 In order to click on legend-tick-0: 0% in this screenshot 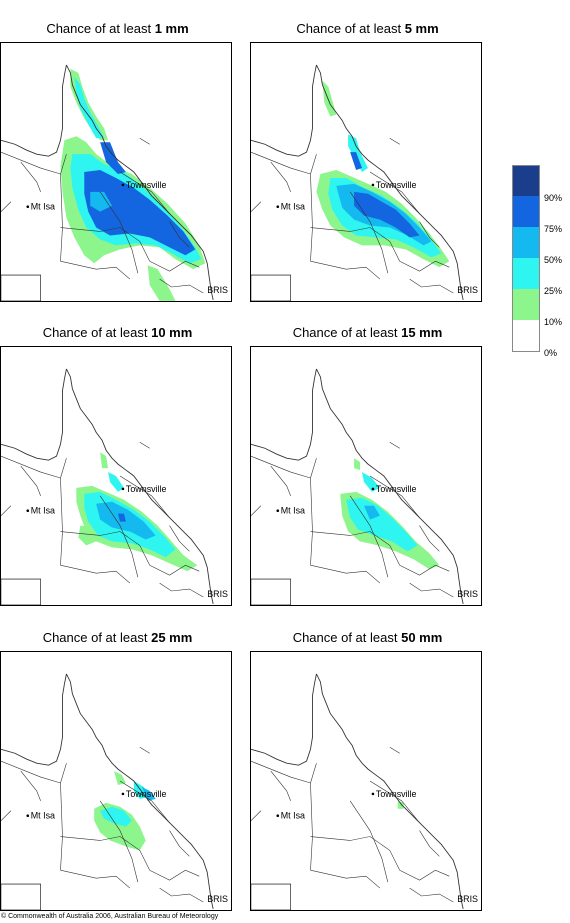, I will do `click(551, 353)`.